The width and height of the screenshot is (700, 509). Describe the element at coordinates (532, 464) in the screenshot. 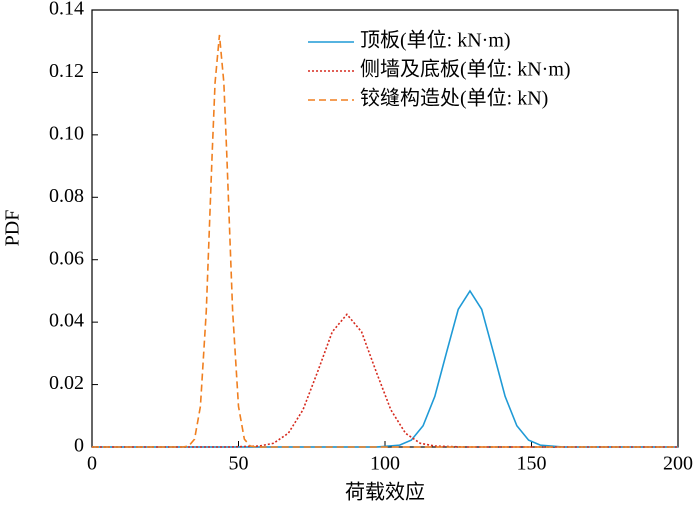

I see `x-tick-label: 150` at that location.